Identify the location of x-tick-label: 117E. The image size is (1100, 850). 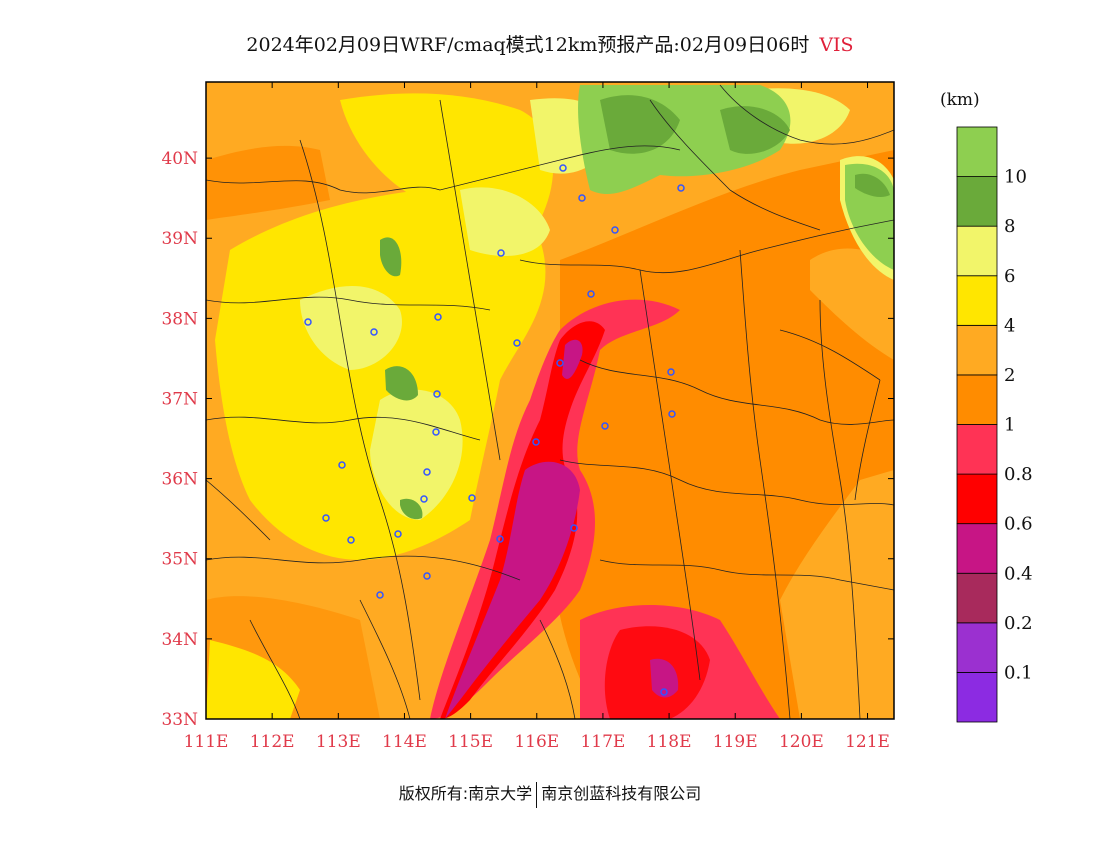
(602, 742).